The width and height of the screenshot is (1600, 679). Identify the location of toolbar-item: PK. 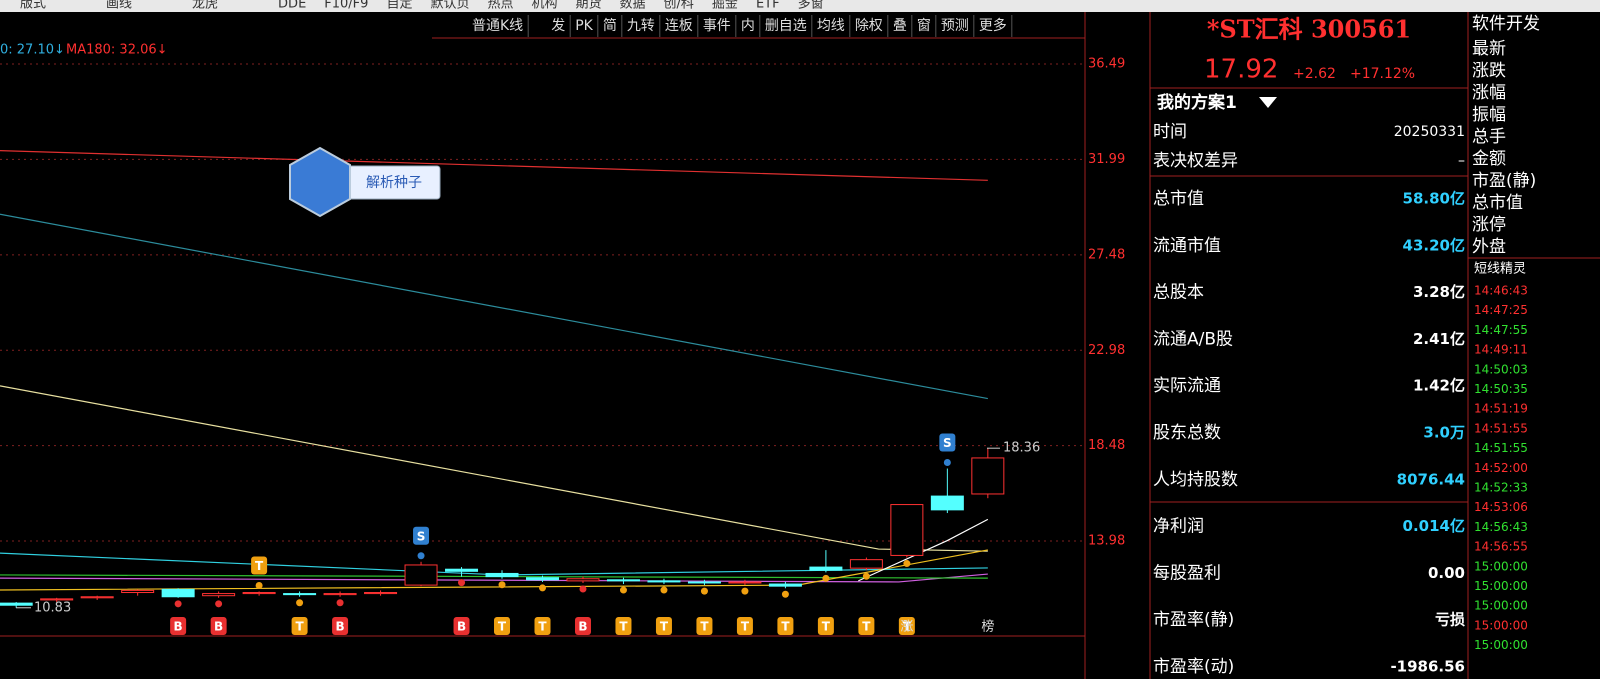
(584, 26).